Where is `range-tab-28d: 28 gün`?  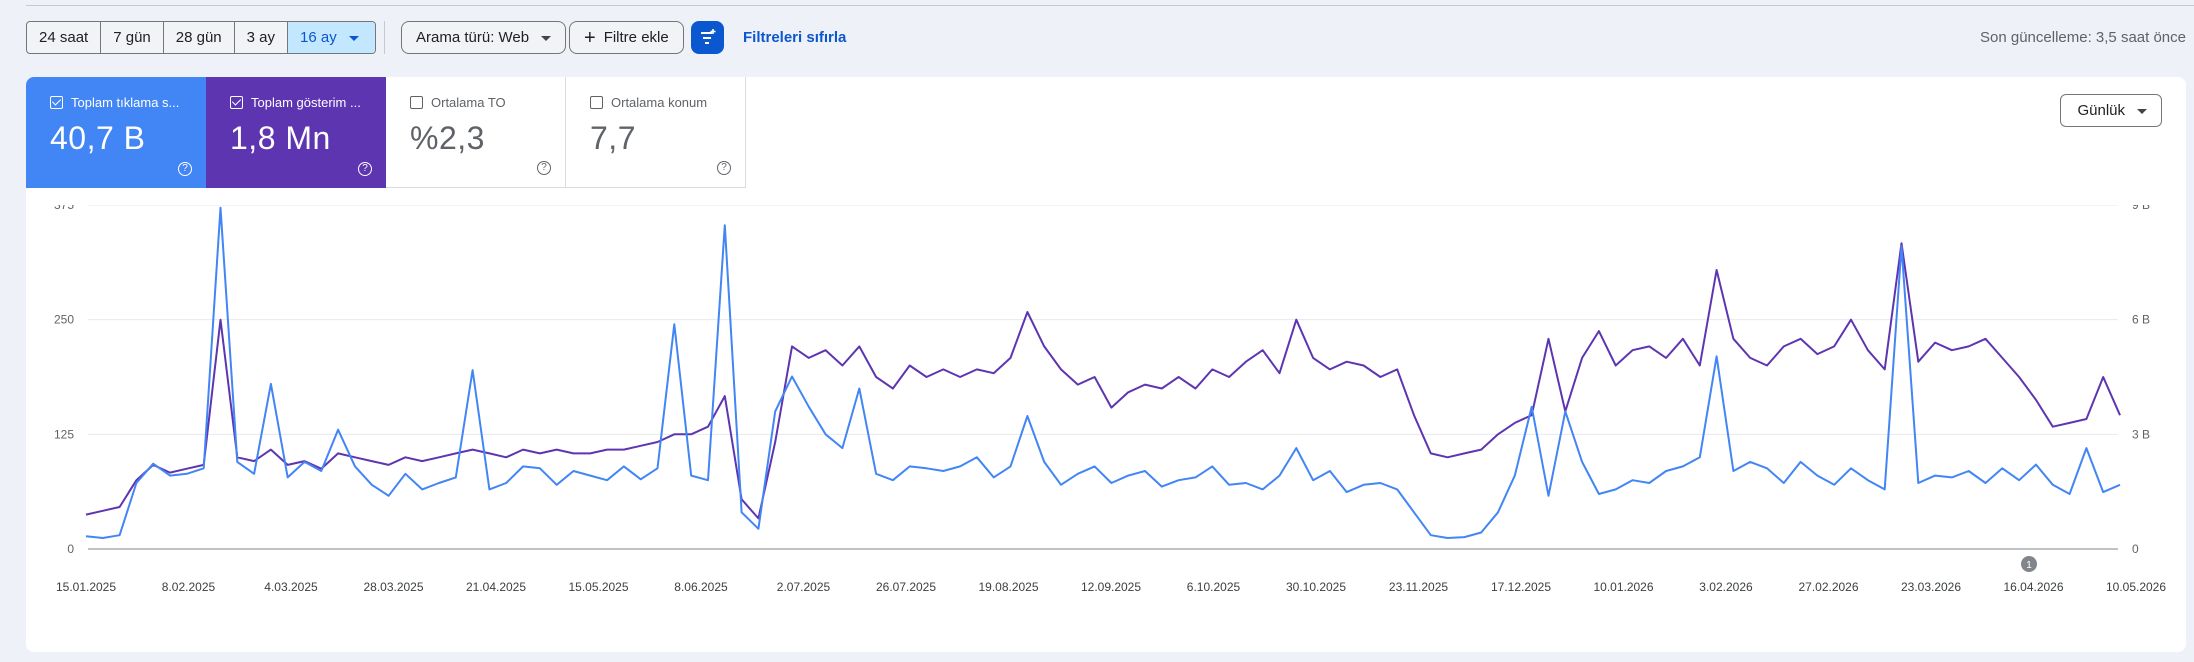 range-tab-28d: 28 gün is located at coordinates (199, 37).